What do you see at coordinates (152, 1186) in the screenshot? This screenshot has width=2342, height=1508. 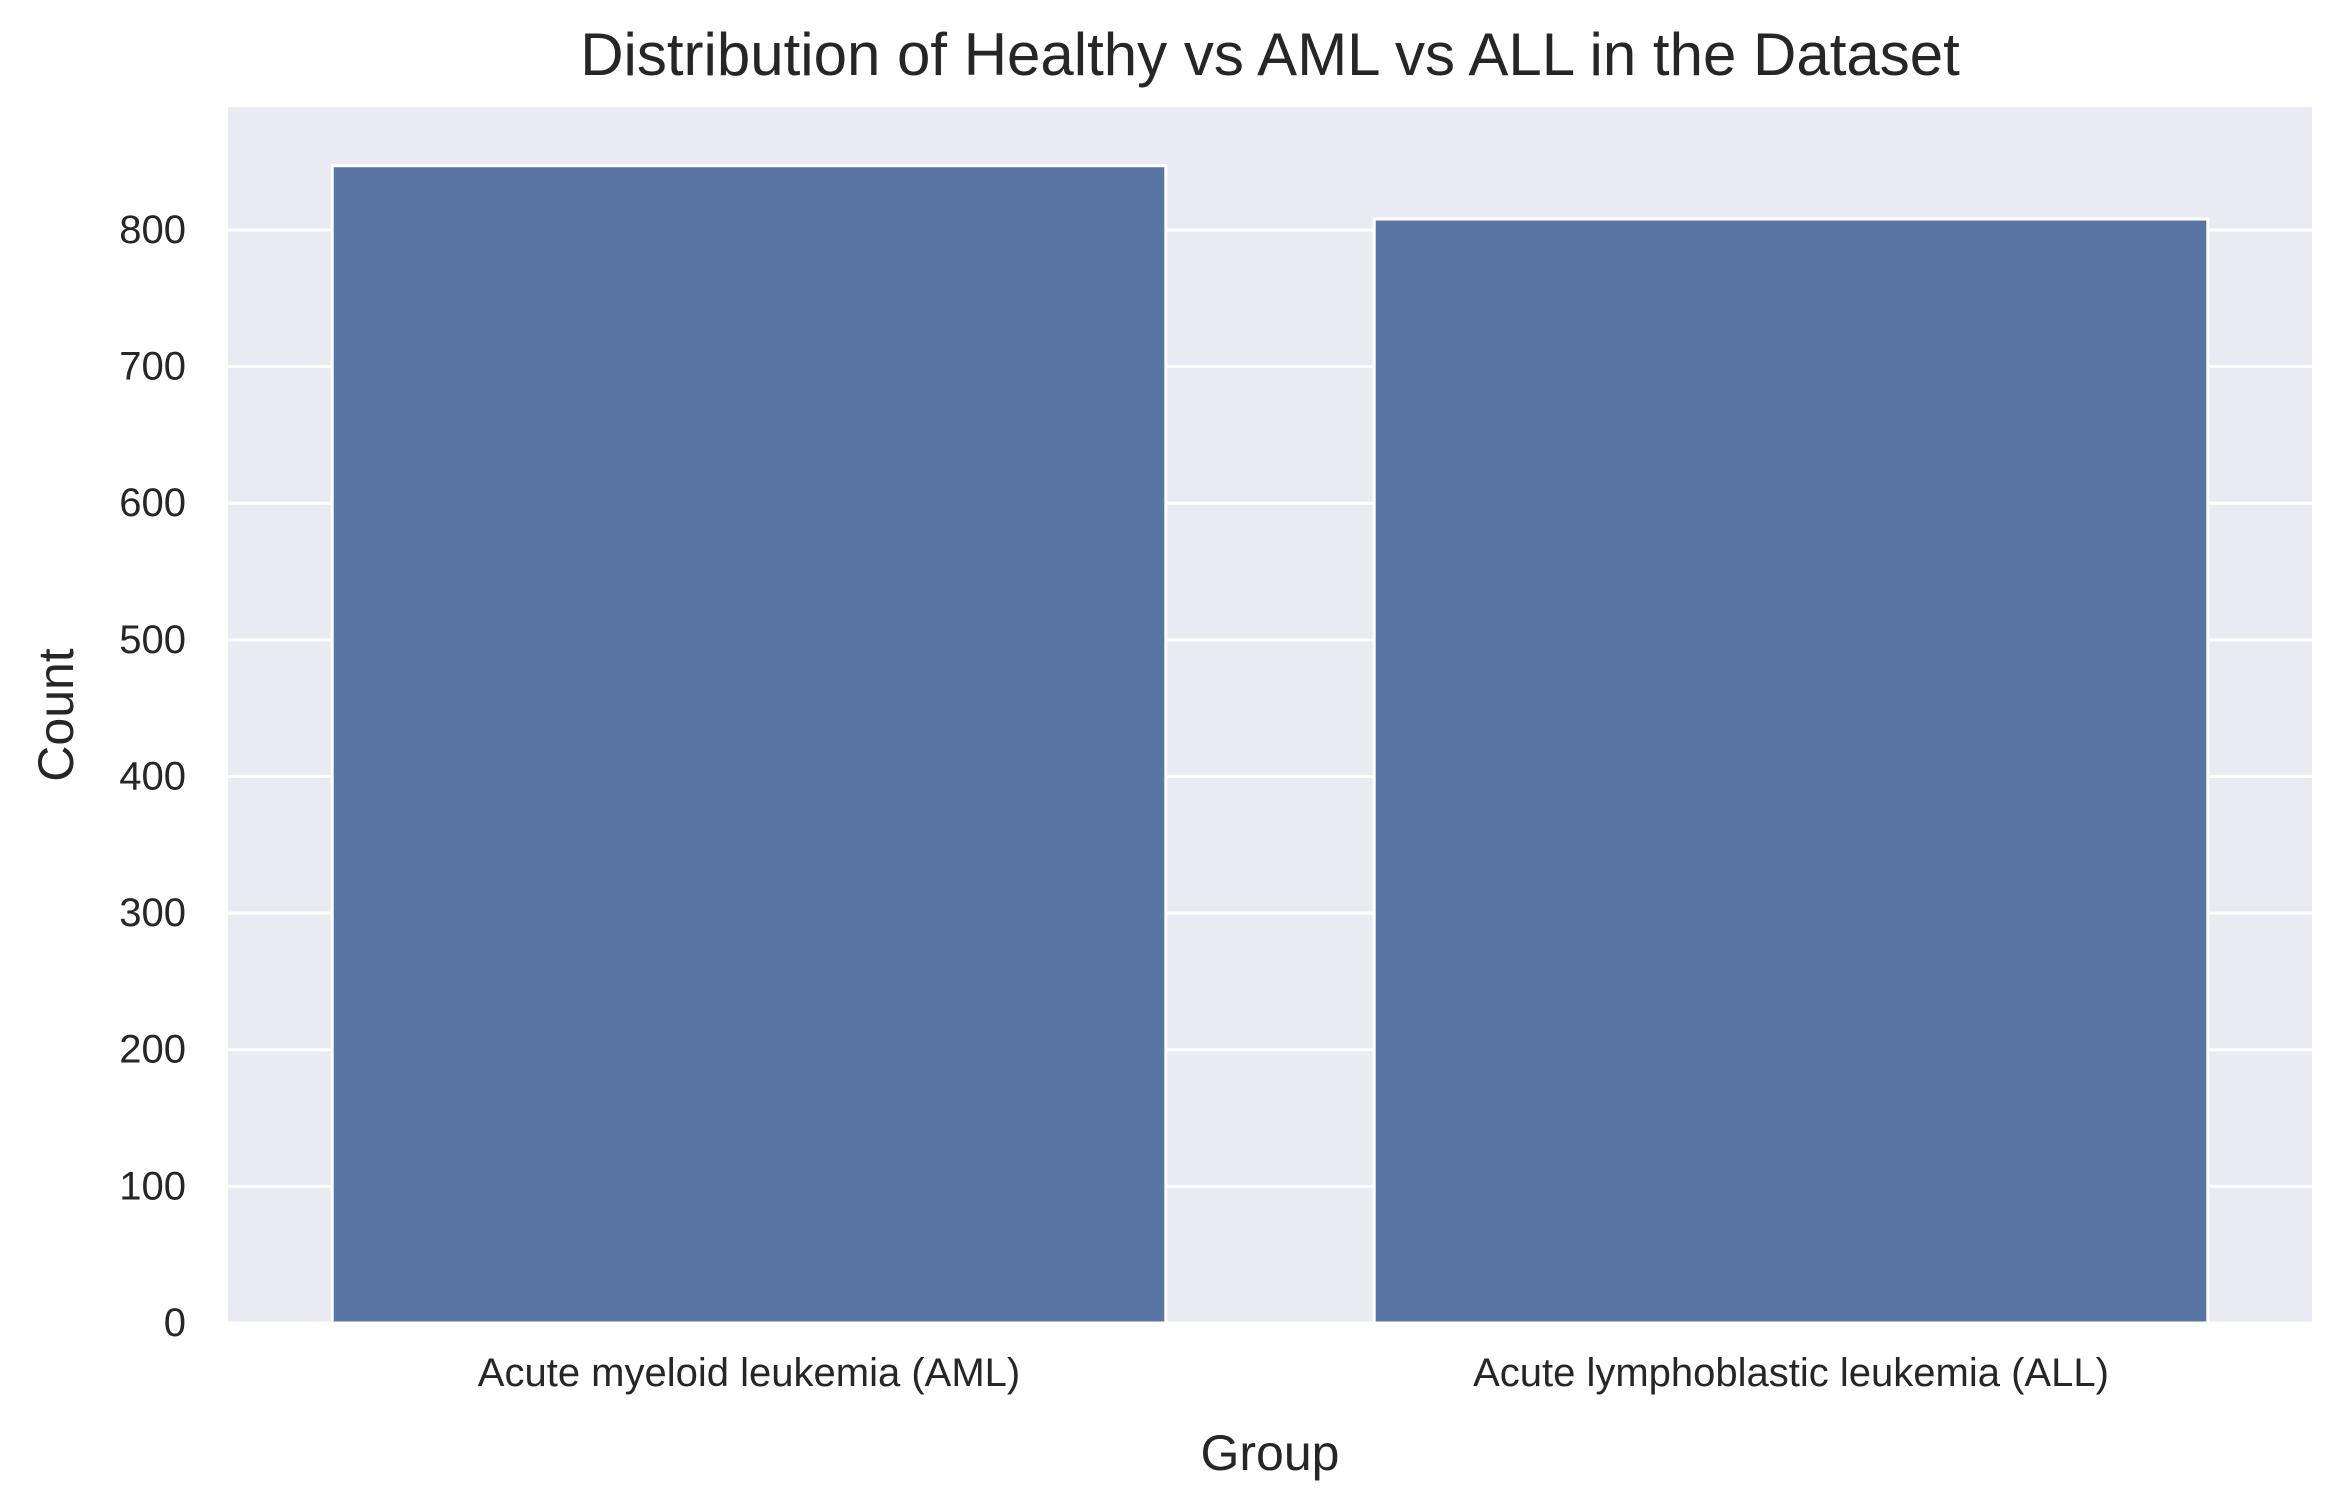 I see `y-tick-label: 100` at bounding box center [152, 1186].